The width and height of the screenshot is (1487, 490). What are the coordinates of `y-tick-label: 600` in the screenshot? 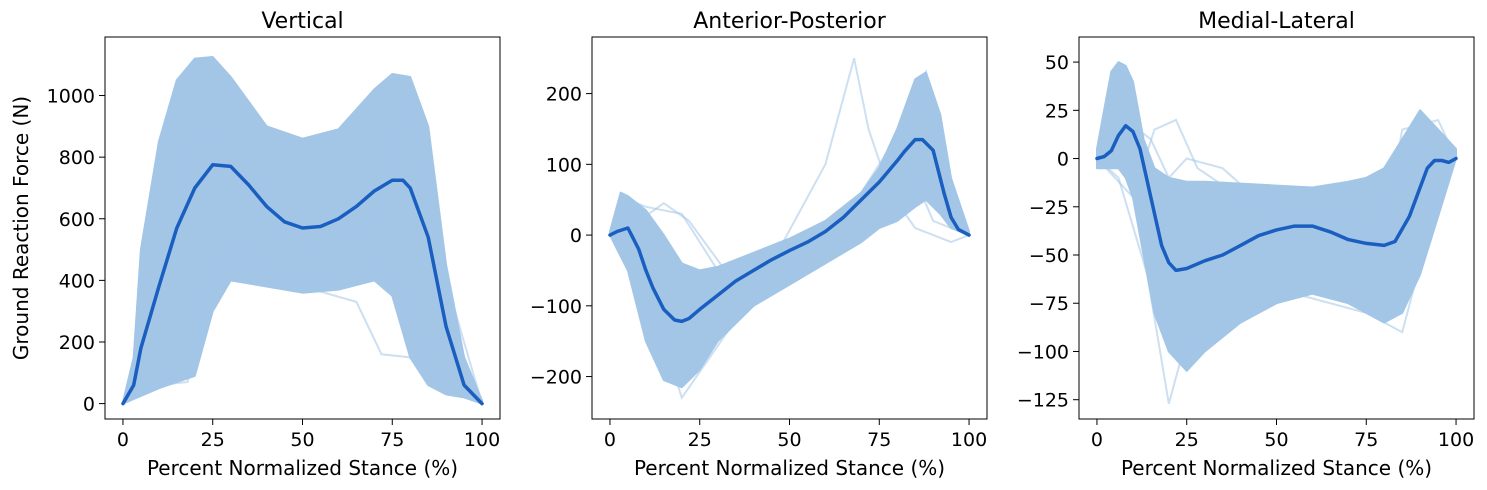 It's located at (77, 220).